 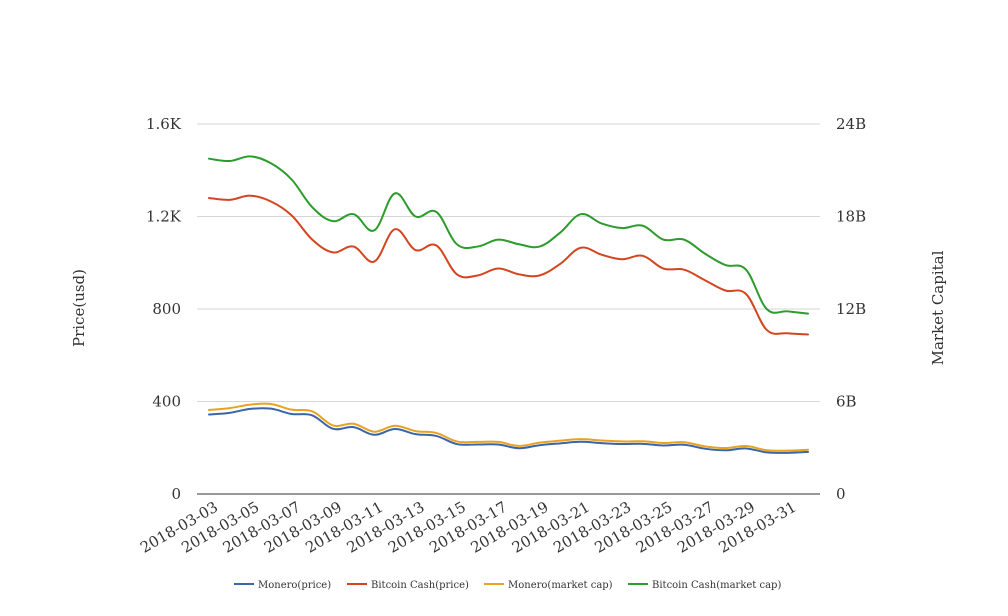 I want to click on legend-label: Monero(market cap), so click(x=560, y=585).